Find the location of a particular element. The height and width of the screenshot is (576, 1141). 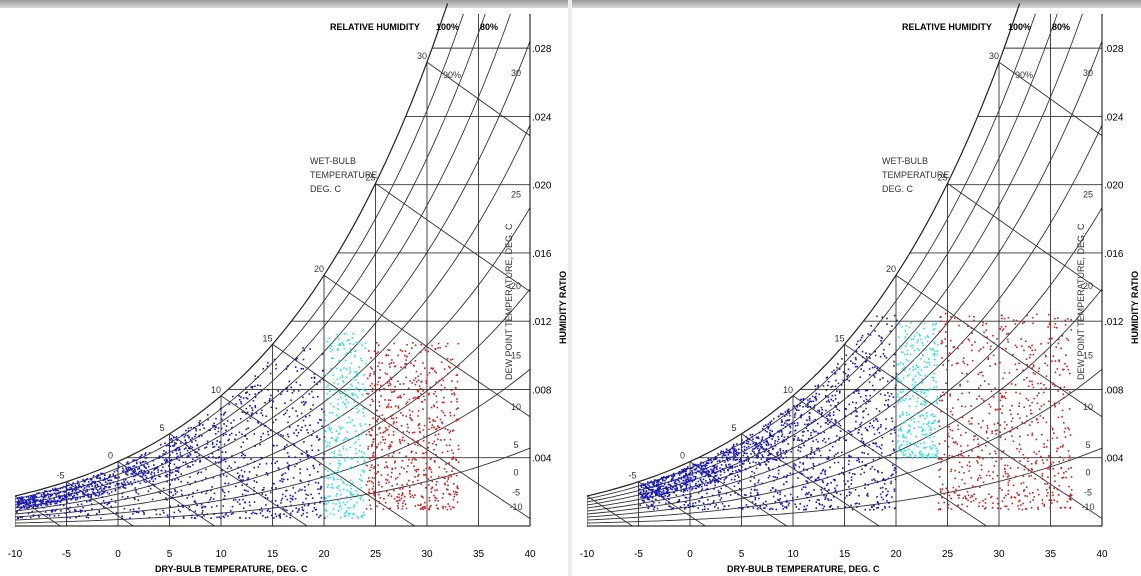

relative-humidity-curve is located at coordinates (844, 444).